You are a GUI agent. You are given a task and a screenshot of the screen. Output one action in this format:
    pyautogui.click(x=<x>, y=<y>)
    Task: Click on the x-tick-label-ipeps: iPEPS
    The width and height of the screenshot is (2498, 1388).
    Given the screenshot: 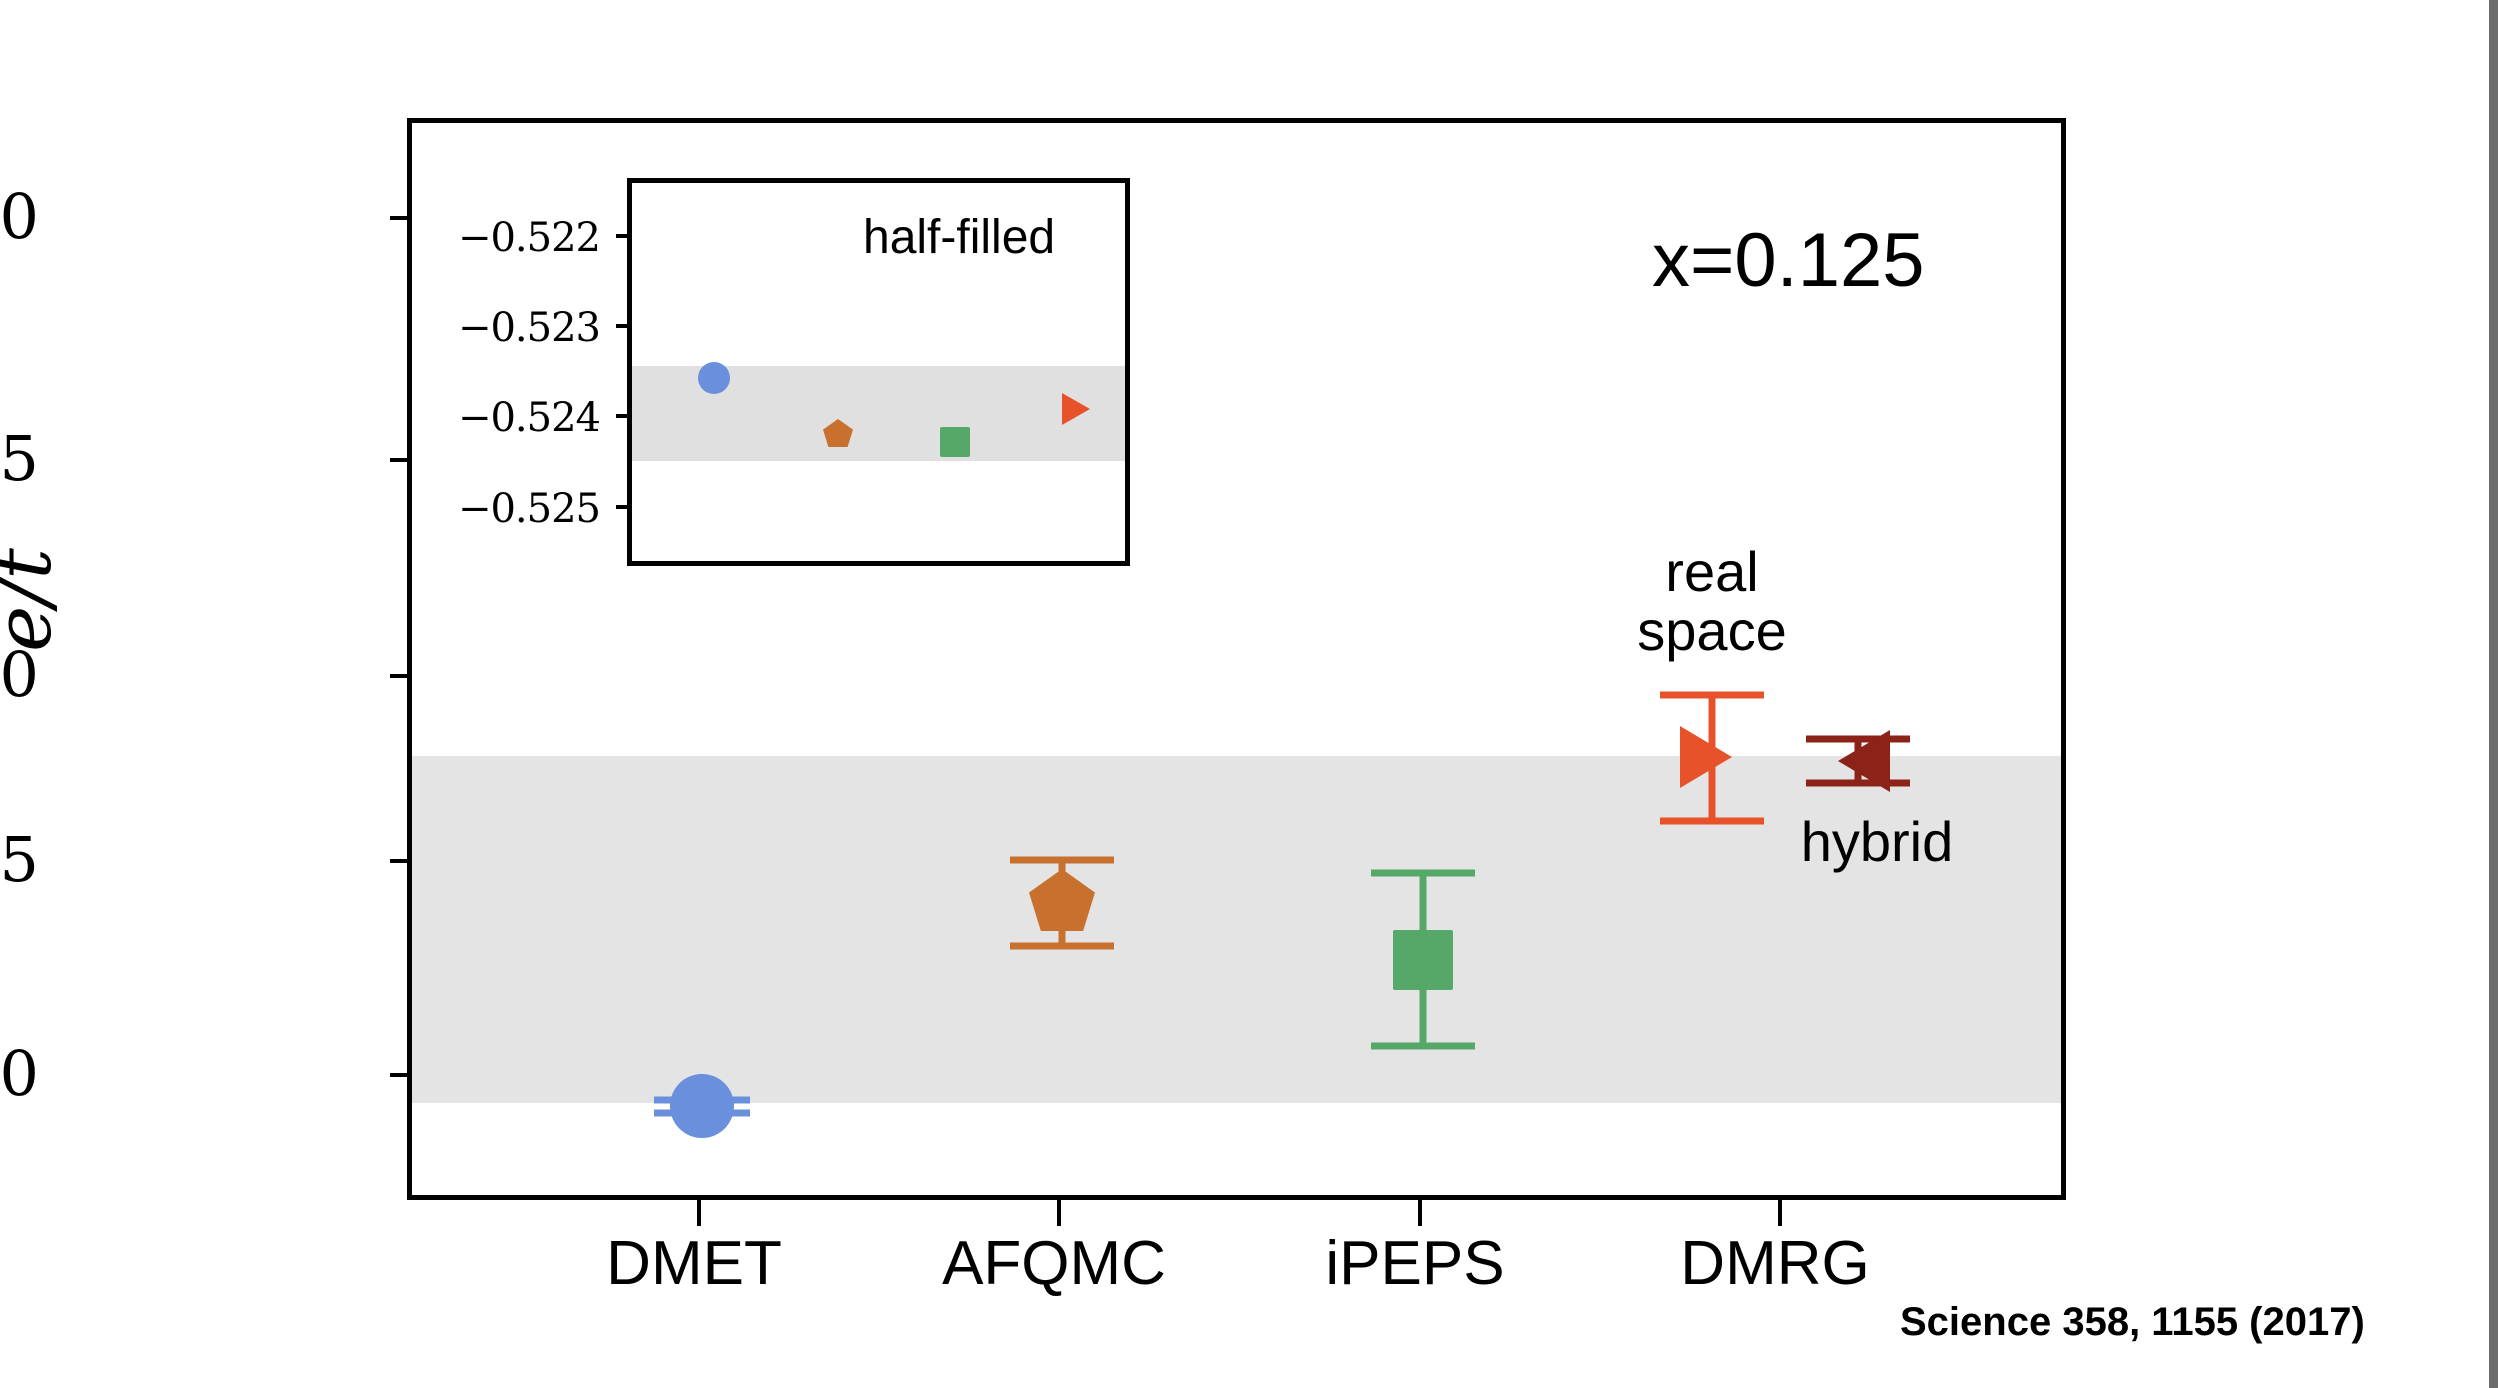 What is the action you would take?
    pyautogui.click(x=1415, y=1263)
    